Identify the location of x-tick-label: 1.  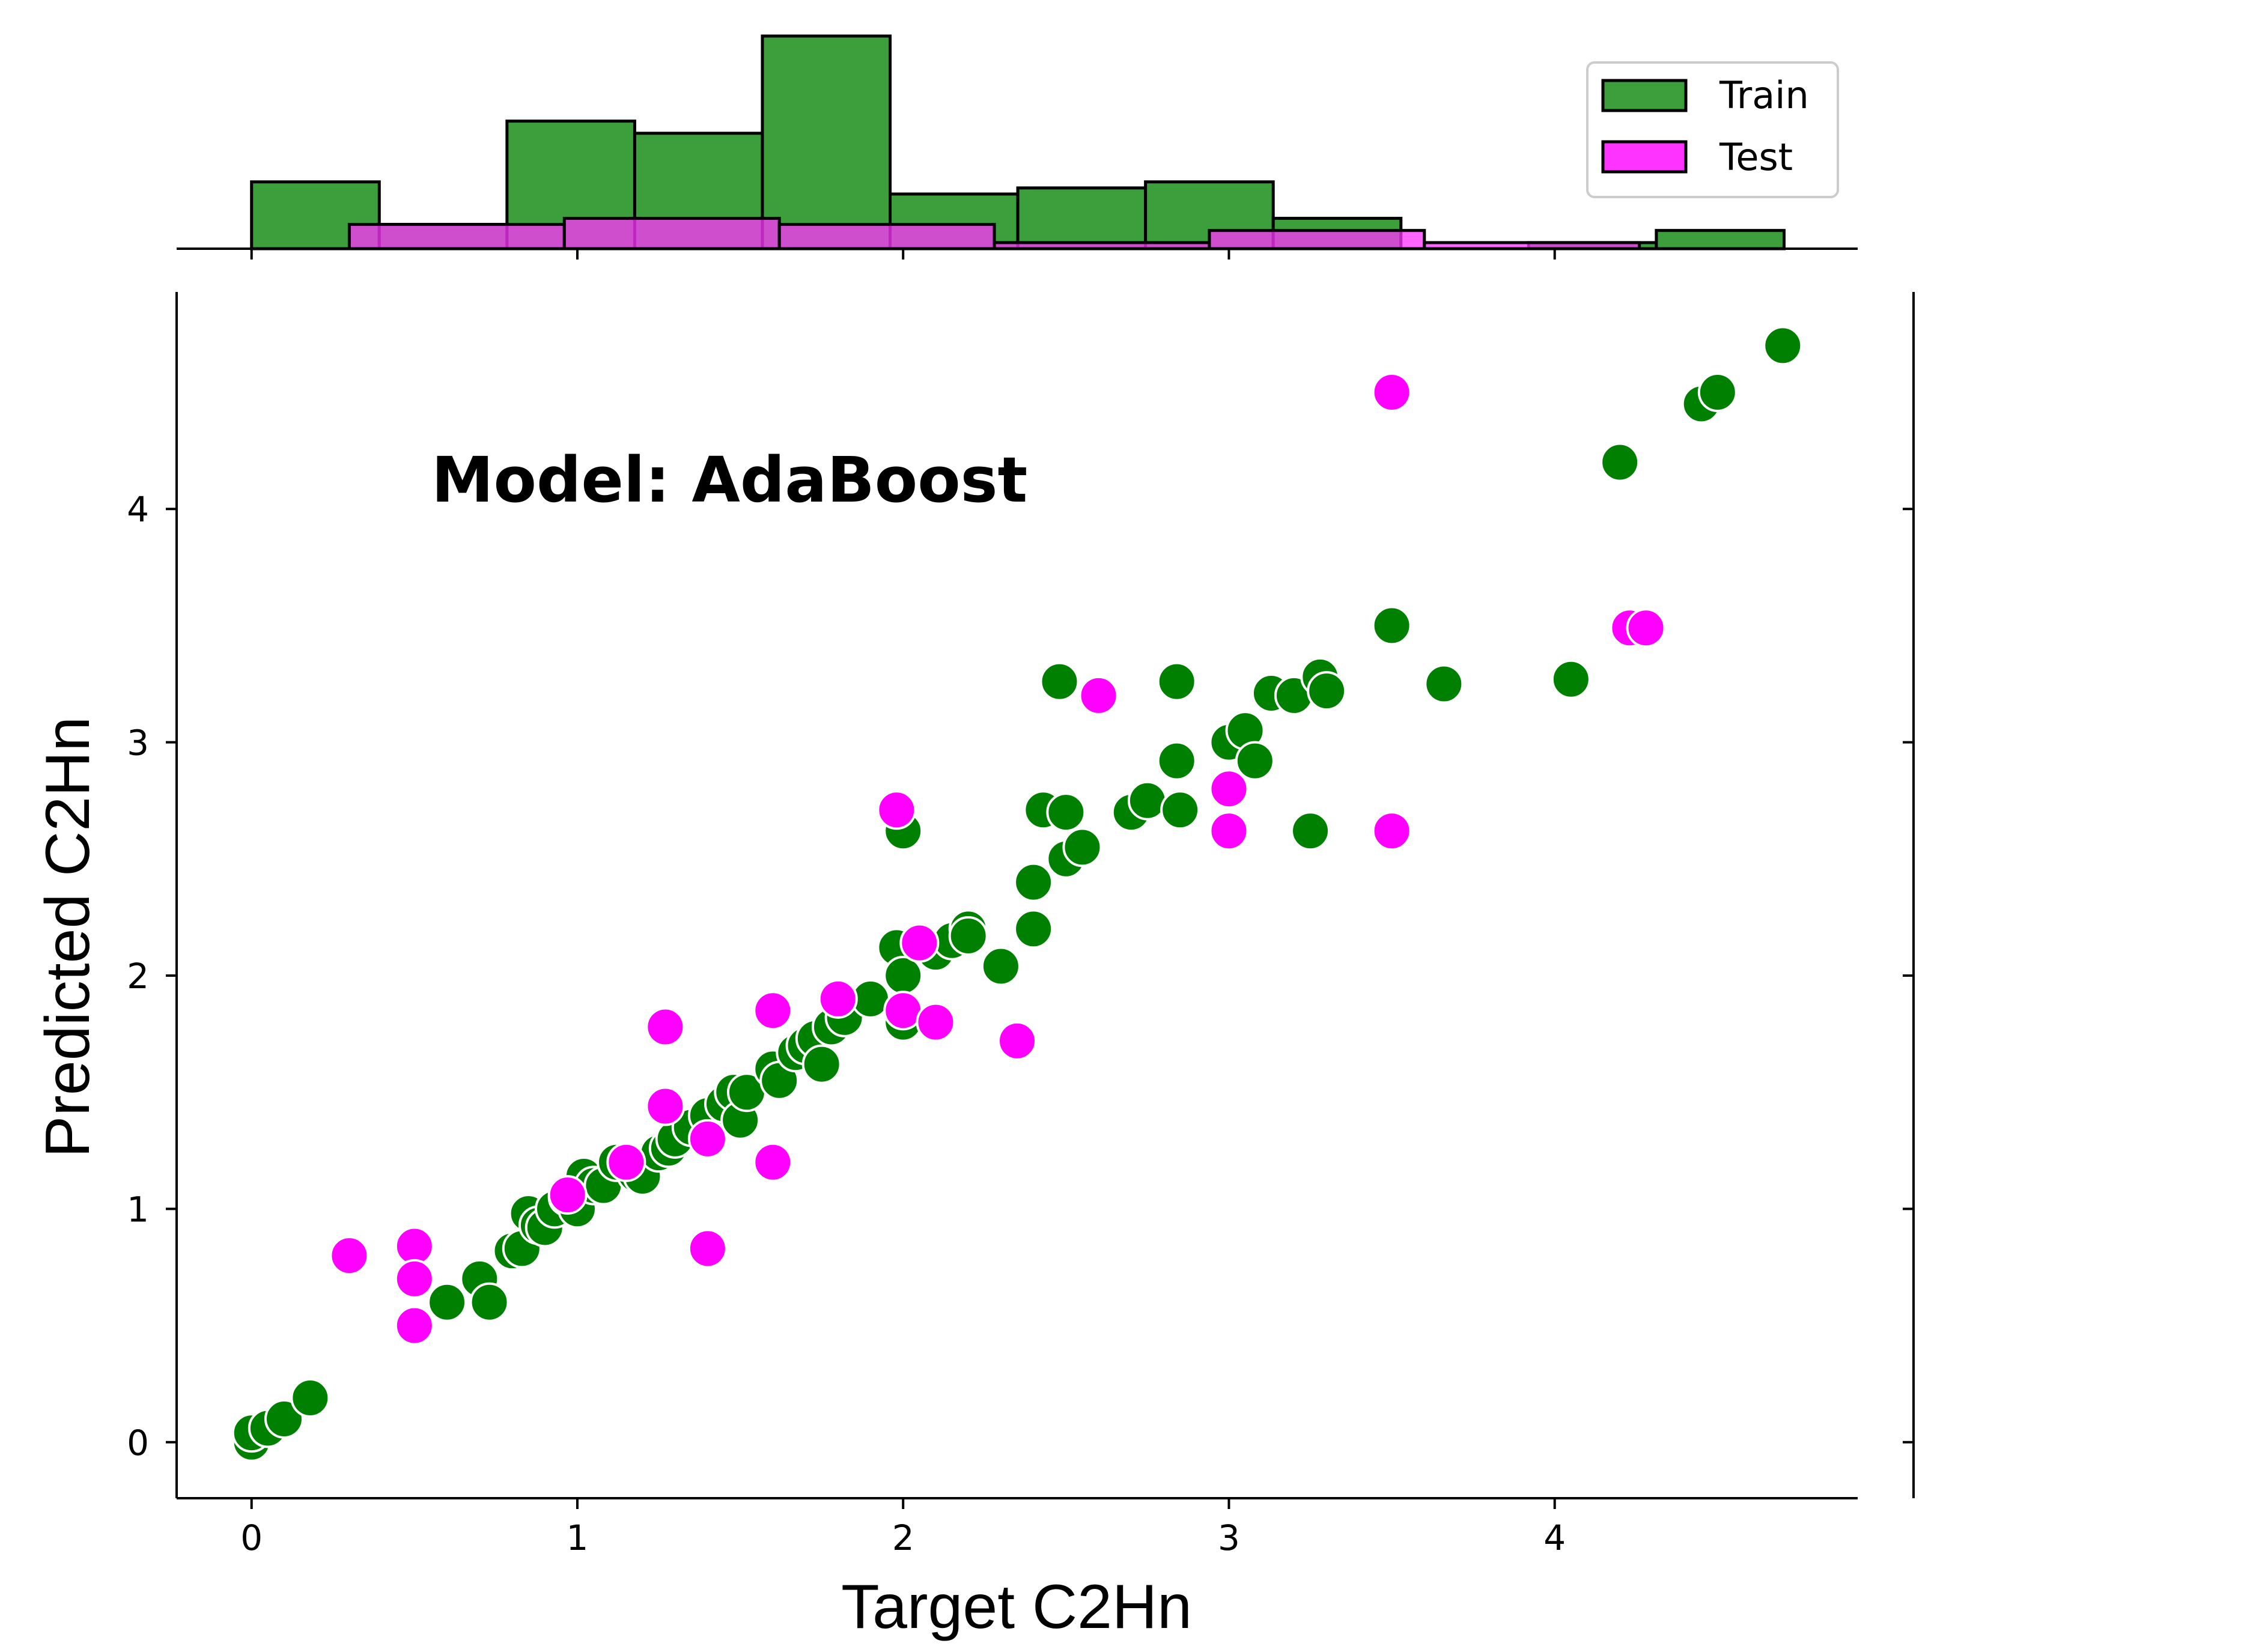
(578, 1538).